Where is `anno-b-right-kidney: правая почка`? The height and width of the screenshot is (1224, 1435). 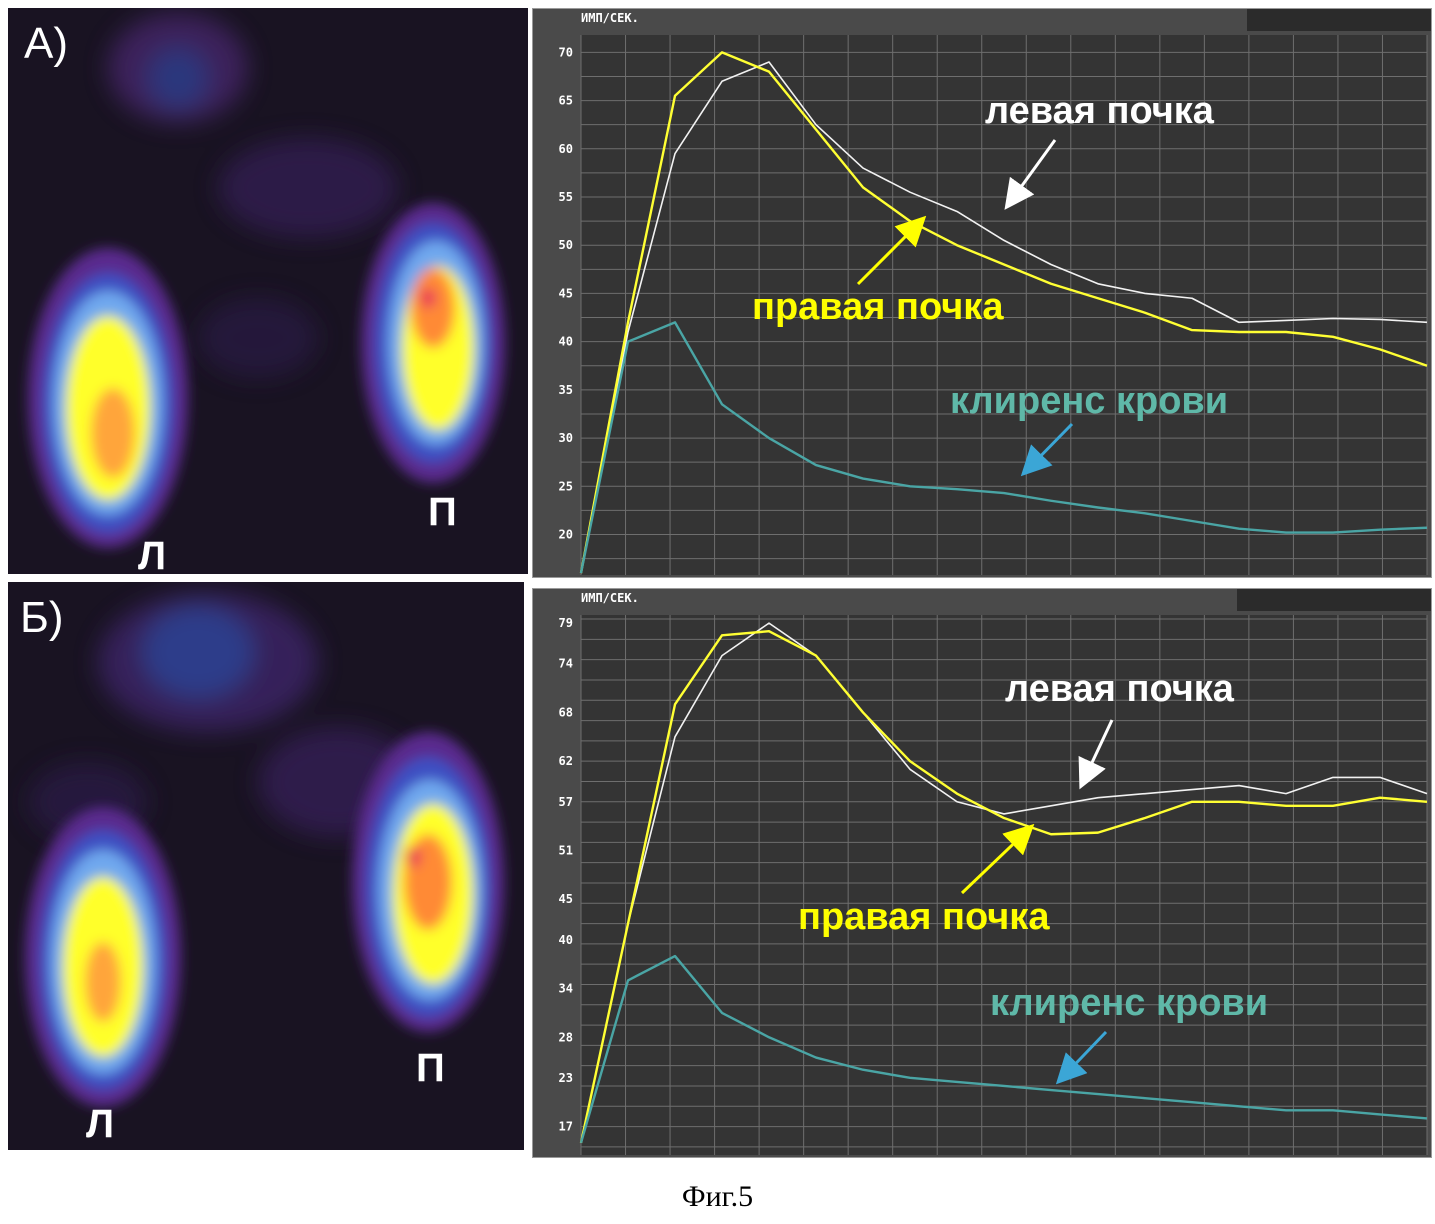
anno-b-right-kidney: правая почка is located at coordinates (924, 917).